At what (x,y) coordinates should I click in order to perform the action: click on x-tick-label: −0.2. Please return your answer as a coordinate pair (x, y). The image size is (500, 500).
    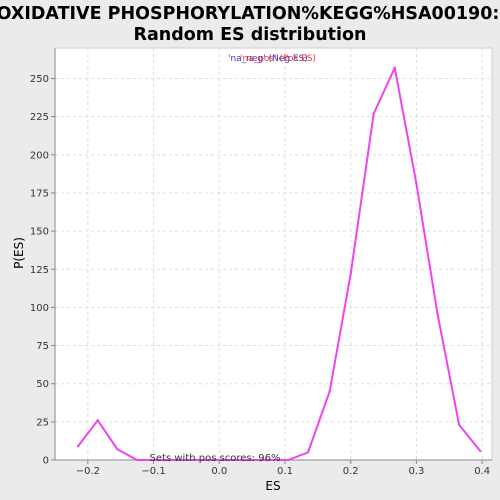
    Looking at the image, I should click on (88, 471).